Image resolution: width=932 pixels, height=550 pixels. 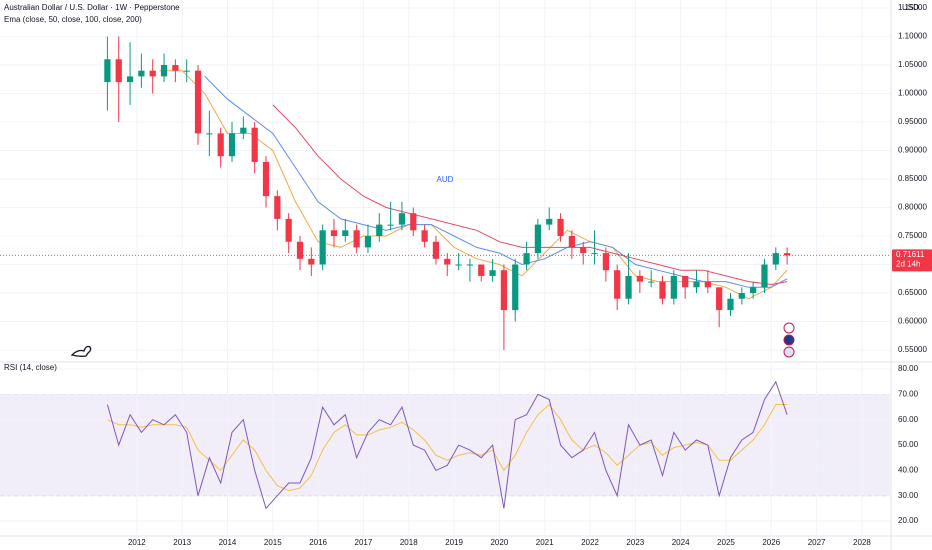 I want to click on y-tick-label: 1.15000, so click(x=912, y=7).